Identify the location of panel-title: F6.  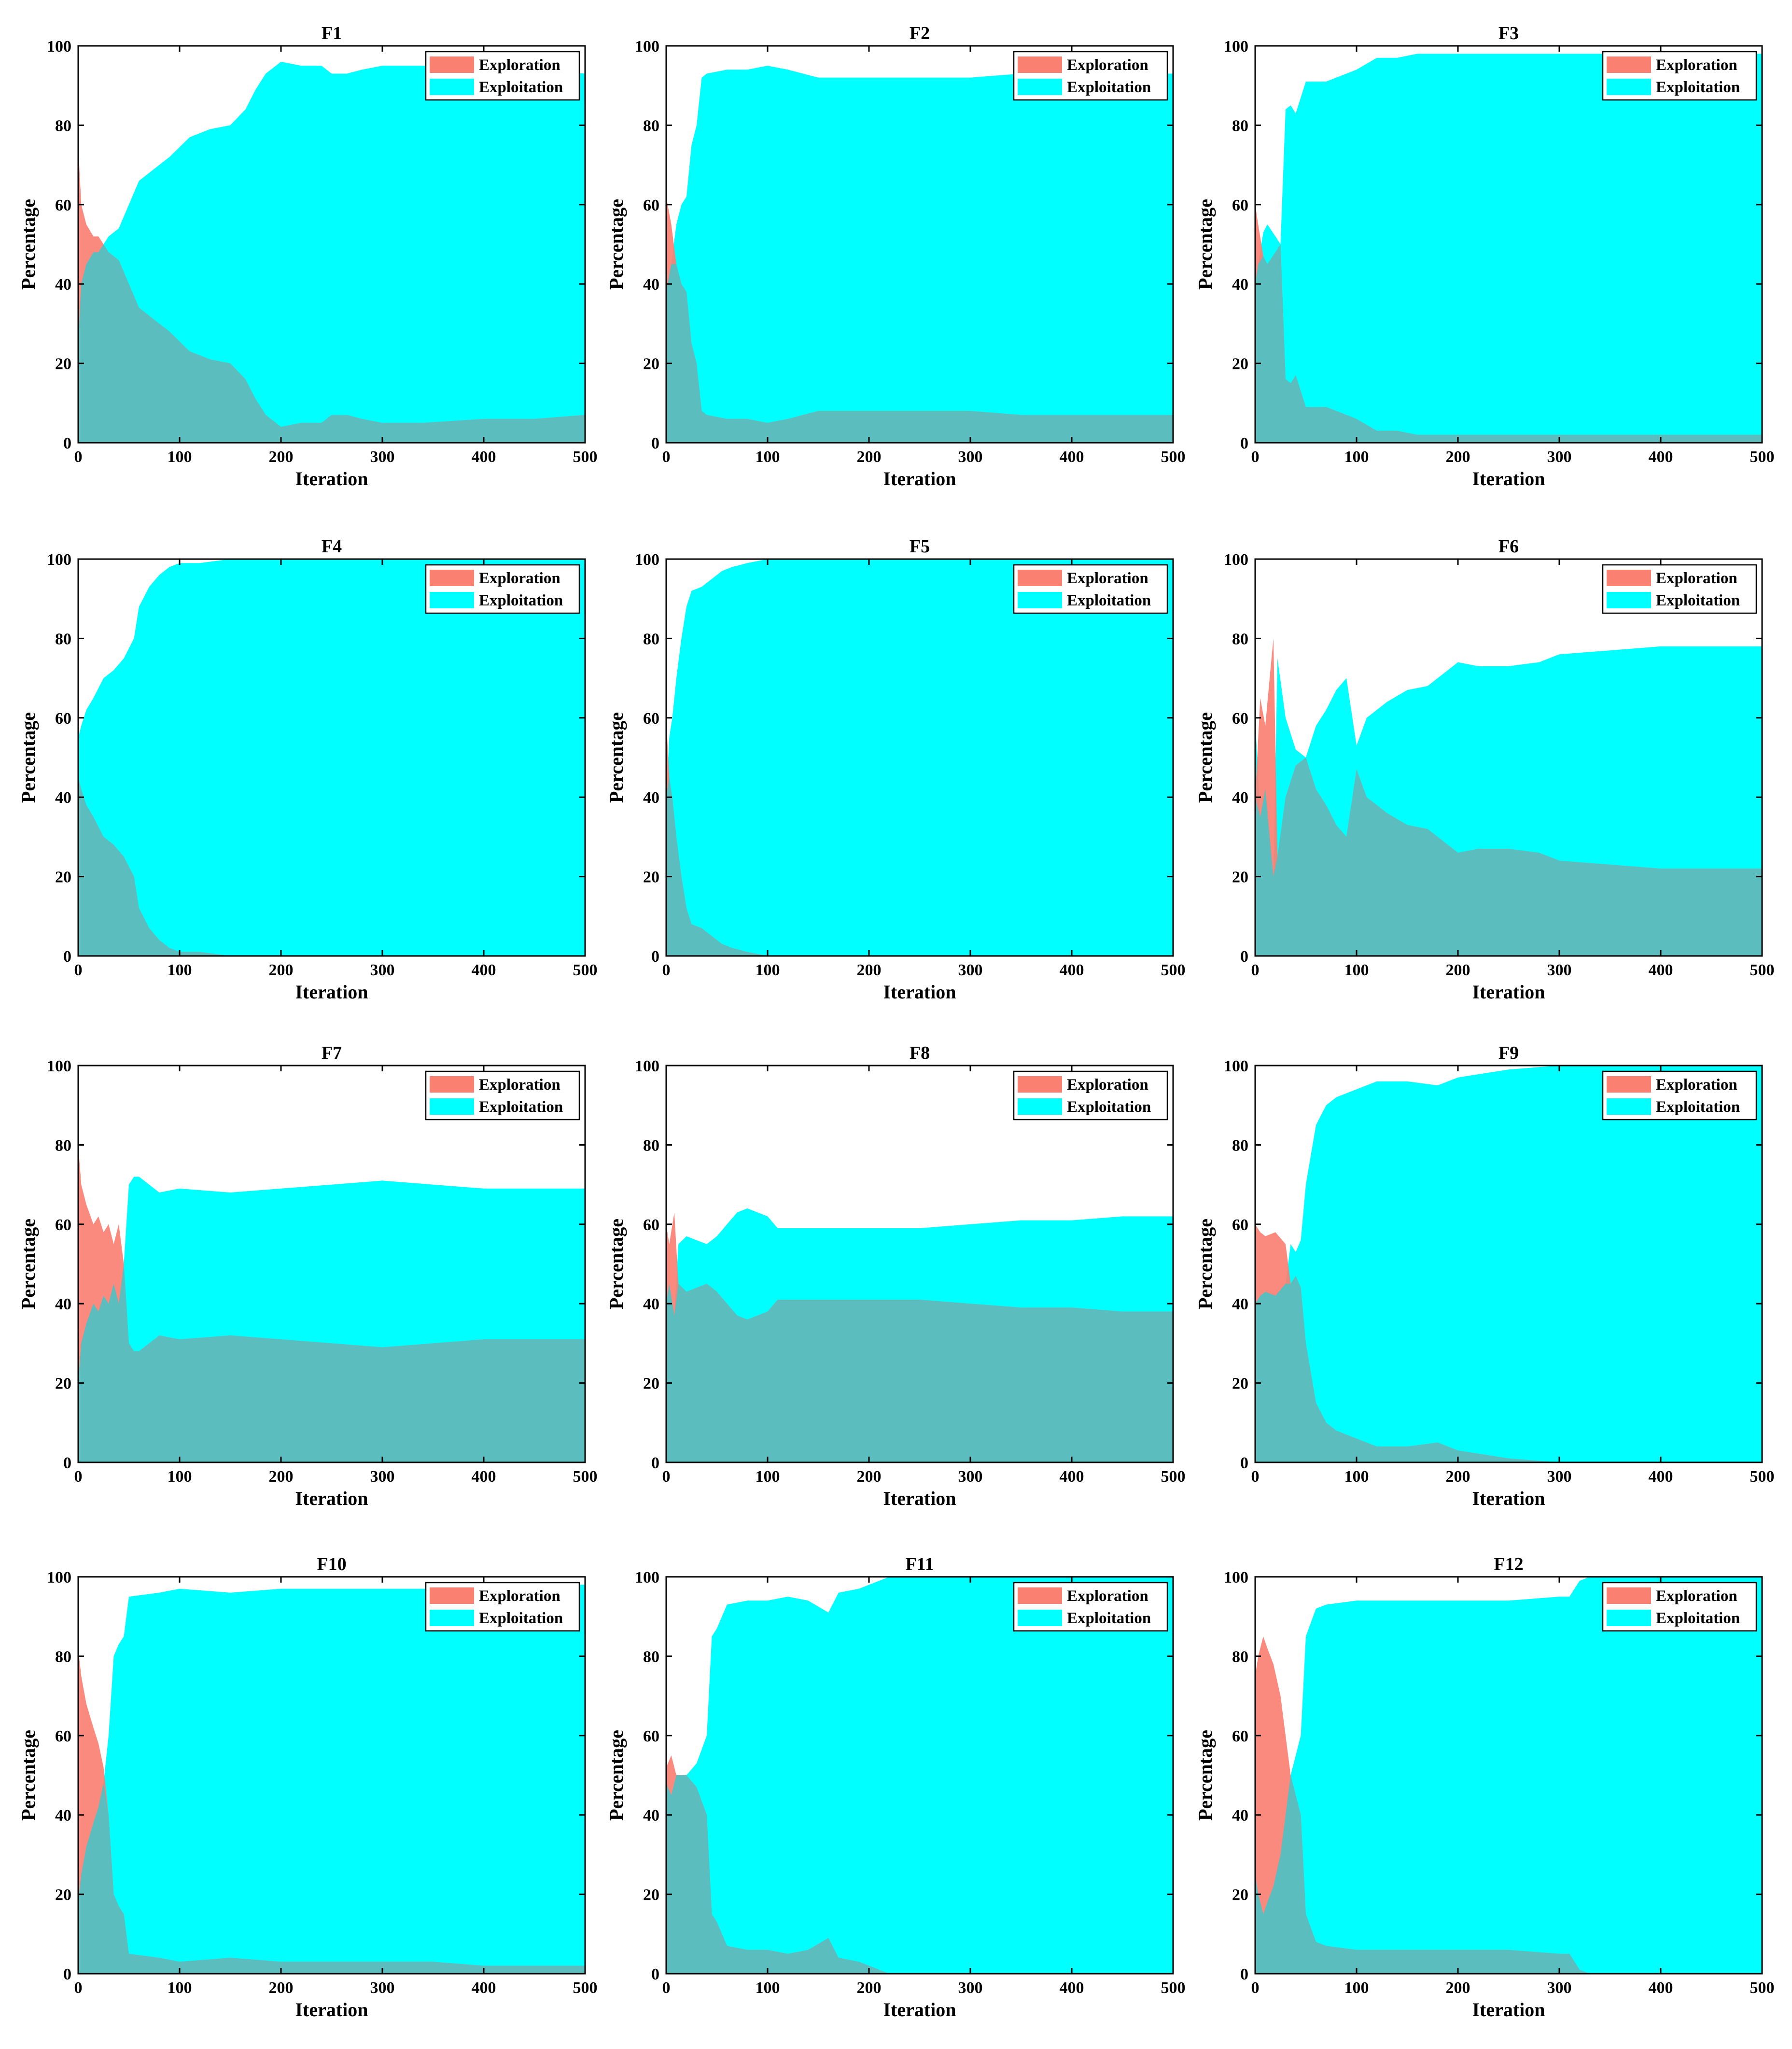
(1509, 546).